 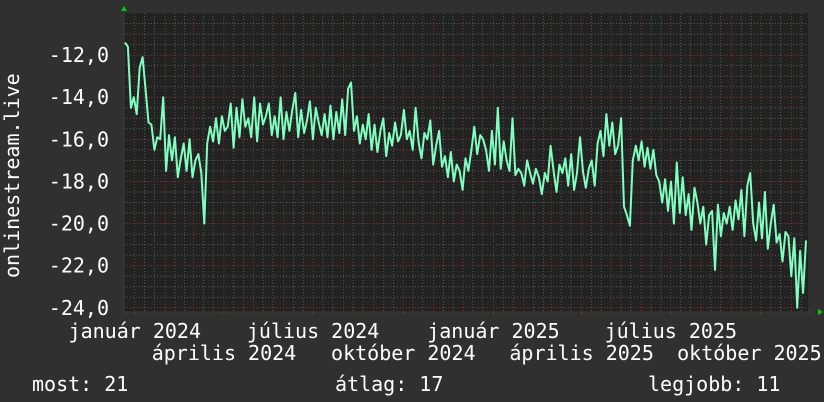 What do you see at coordinates (820, 312) in the screenshot?
I see `x-axis-arrow` at bounding box center [820, 312].